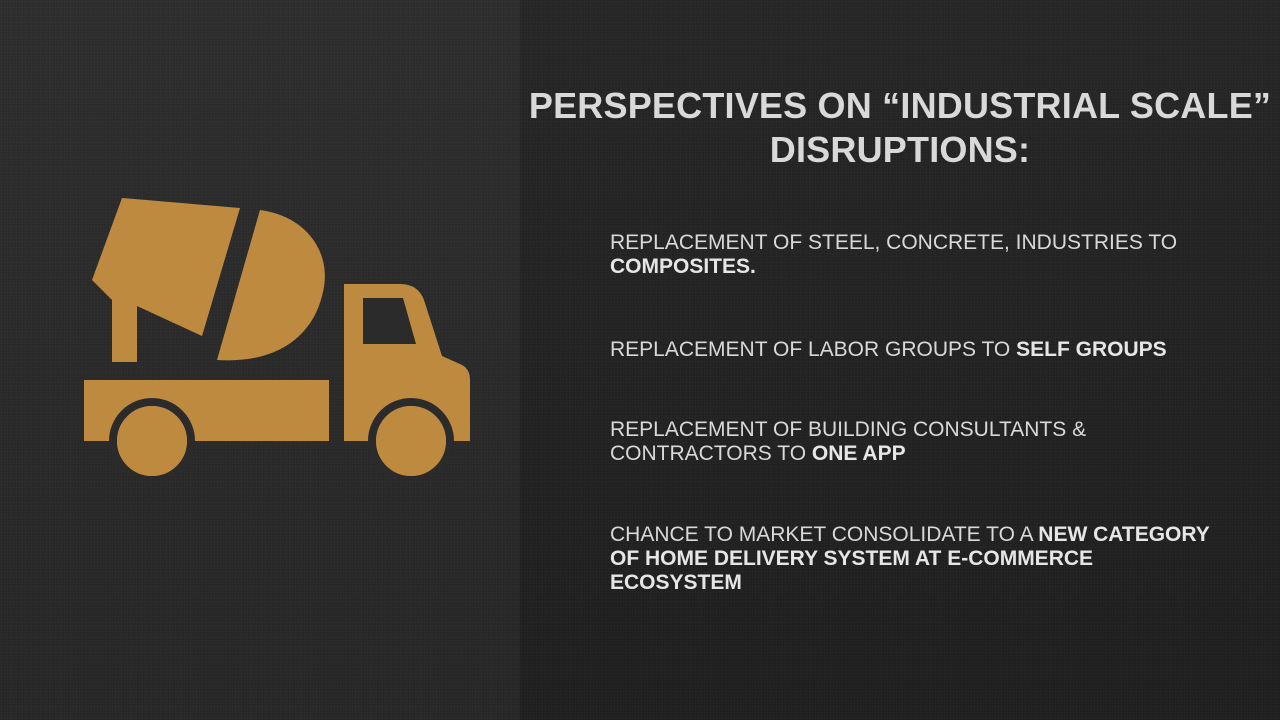 Image resolution: width=1280 pixels, height=720 pixels. Describe the element at coordinates (900, 105) in the screenshot. I see `title-line-1: PERSPECTIVES ON “INDUSTRIAL SCALE”` at that location.